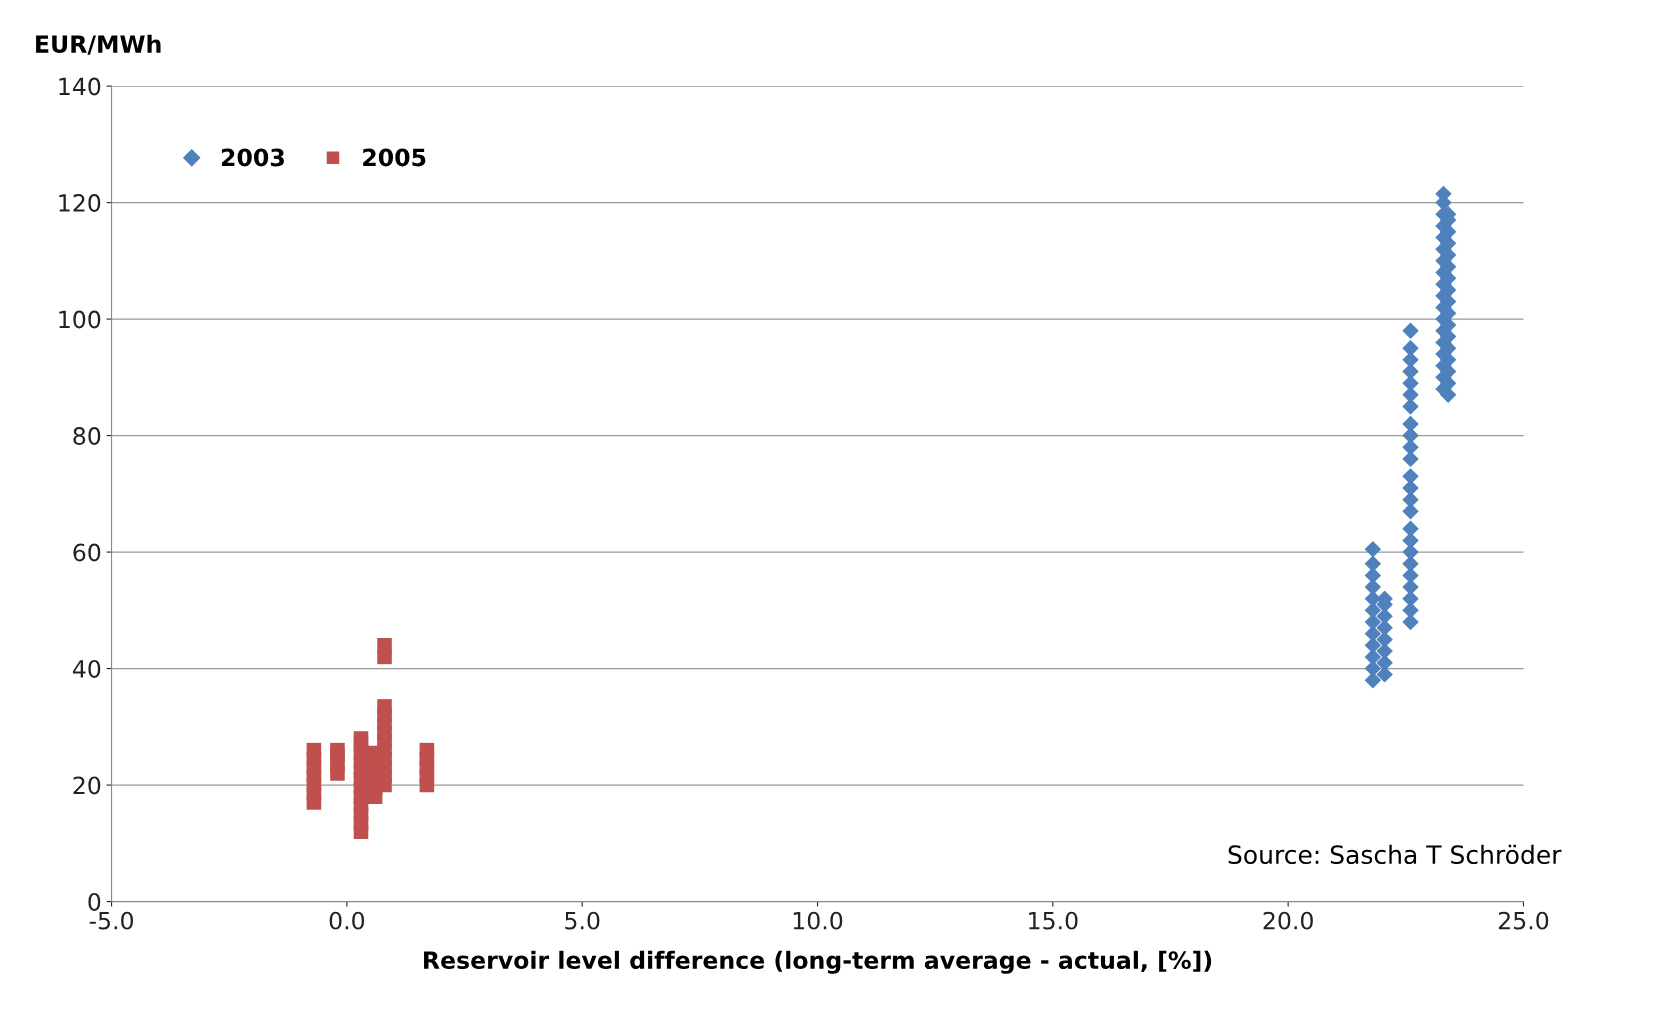 The width and height of the screenshot is (1665, 1013). Describe the element at coordinates (818, 962) in the screenshot. I see `x-axis-title: Reservoir level difference (long-term average - actual, [%])` at that location.